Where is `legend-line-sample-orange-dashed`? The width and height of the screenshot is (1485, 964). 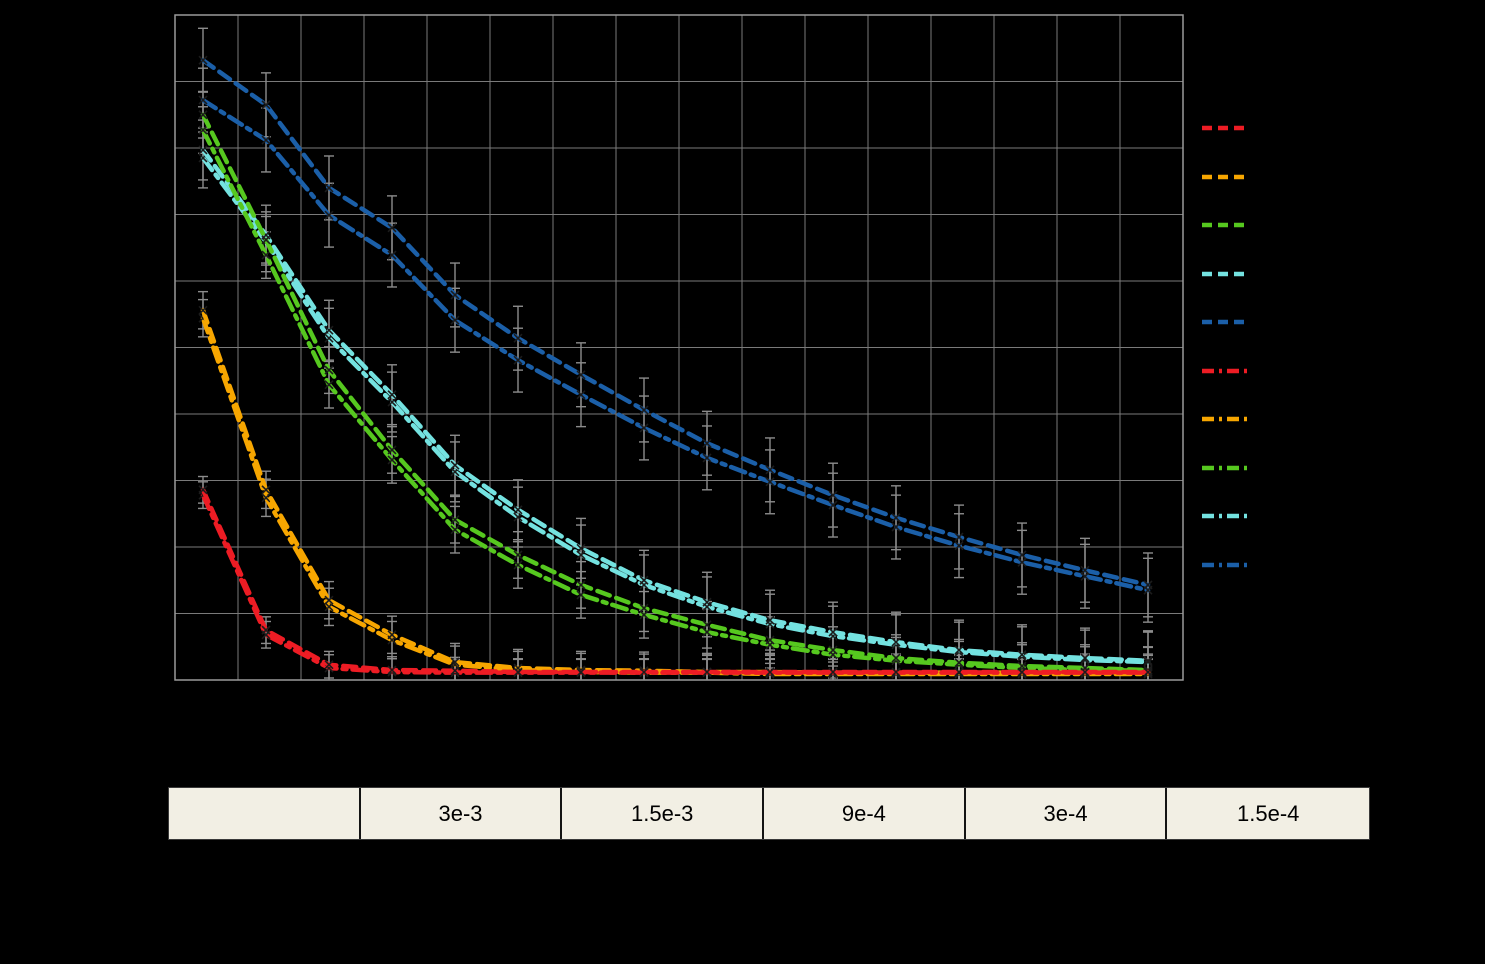
legend-line-sample-orange-dashed is located at coordinates (1226, 176).